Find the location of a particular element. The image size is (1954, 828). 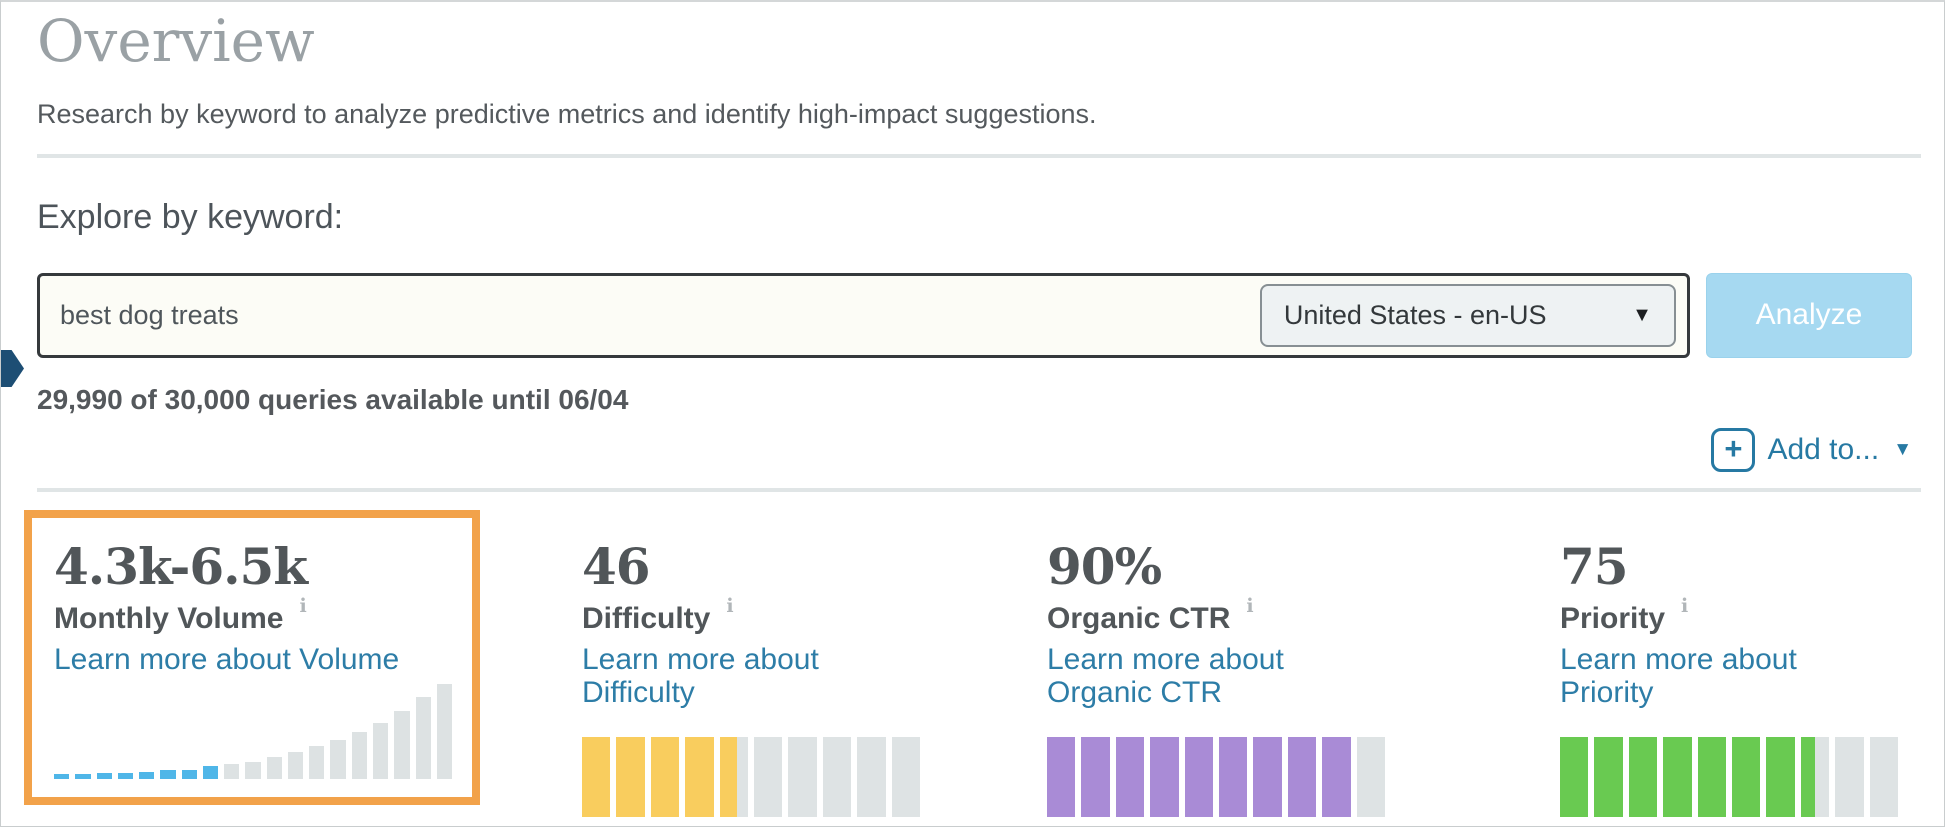

metric-label: Organic CTR is located at coordinates (1139, 618).